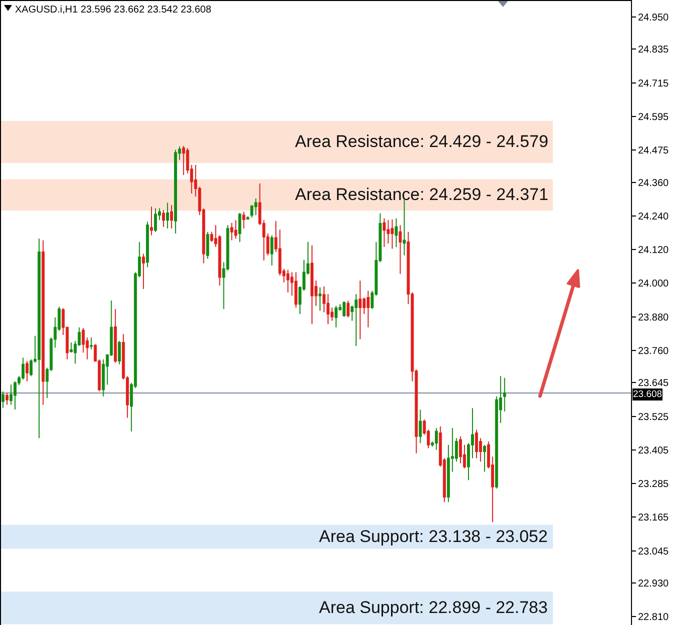  I want to click on ref-line-label: 23.608, so click(647, 394).